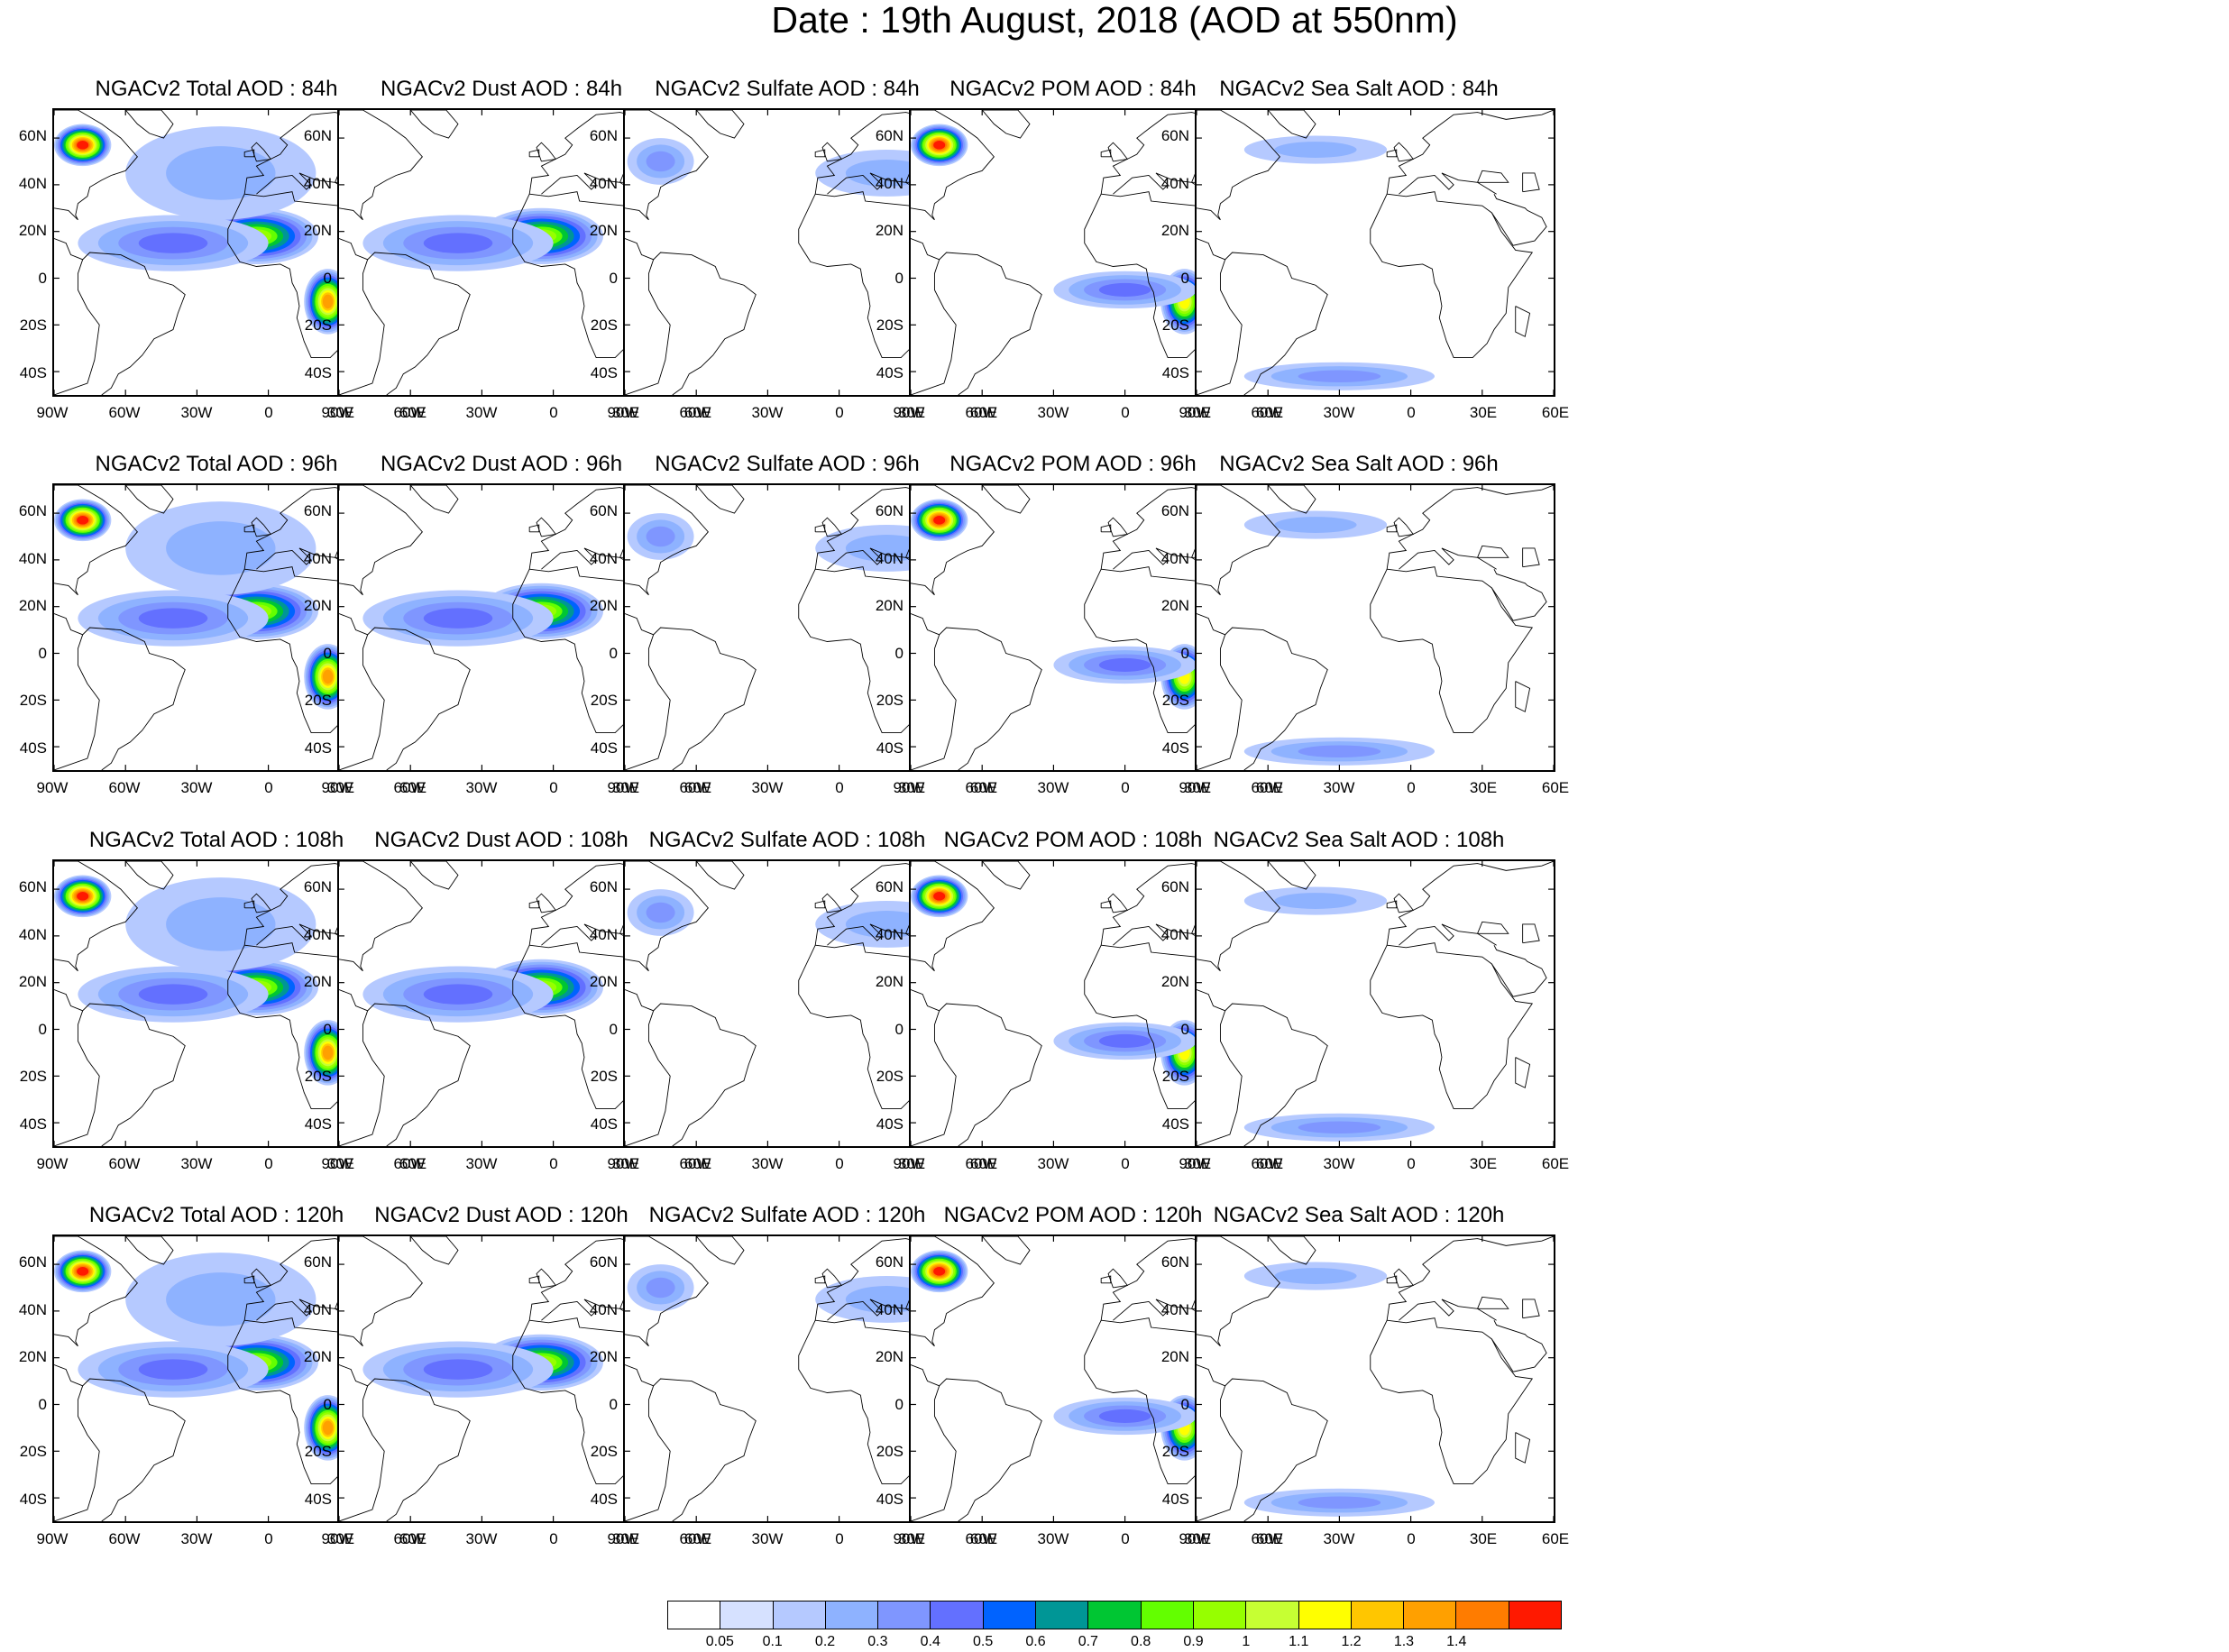  Describe the element at coordinates (1088, 1641) in the screenshot. I see `colorbar-label: 0.7` at that location.